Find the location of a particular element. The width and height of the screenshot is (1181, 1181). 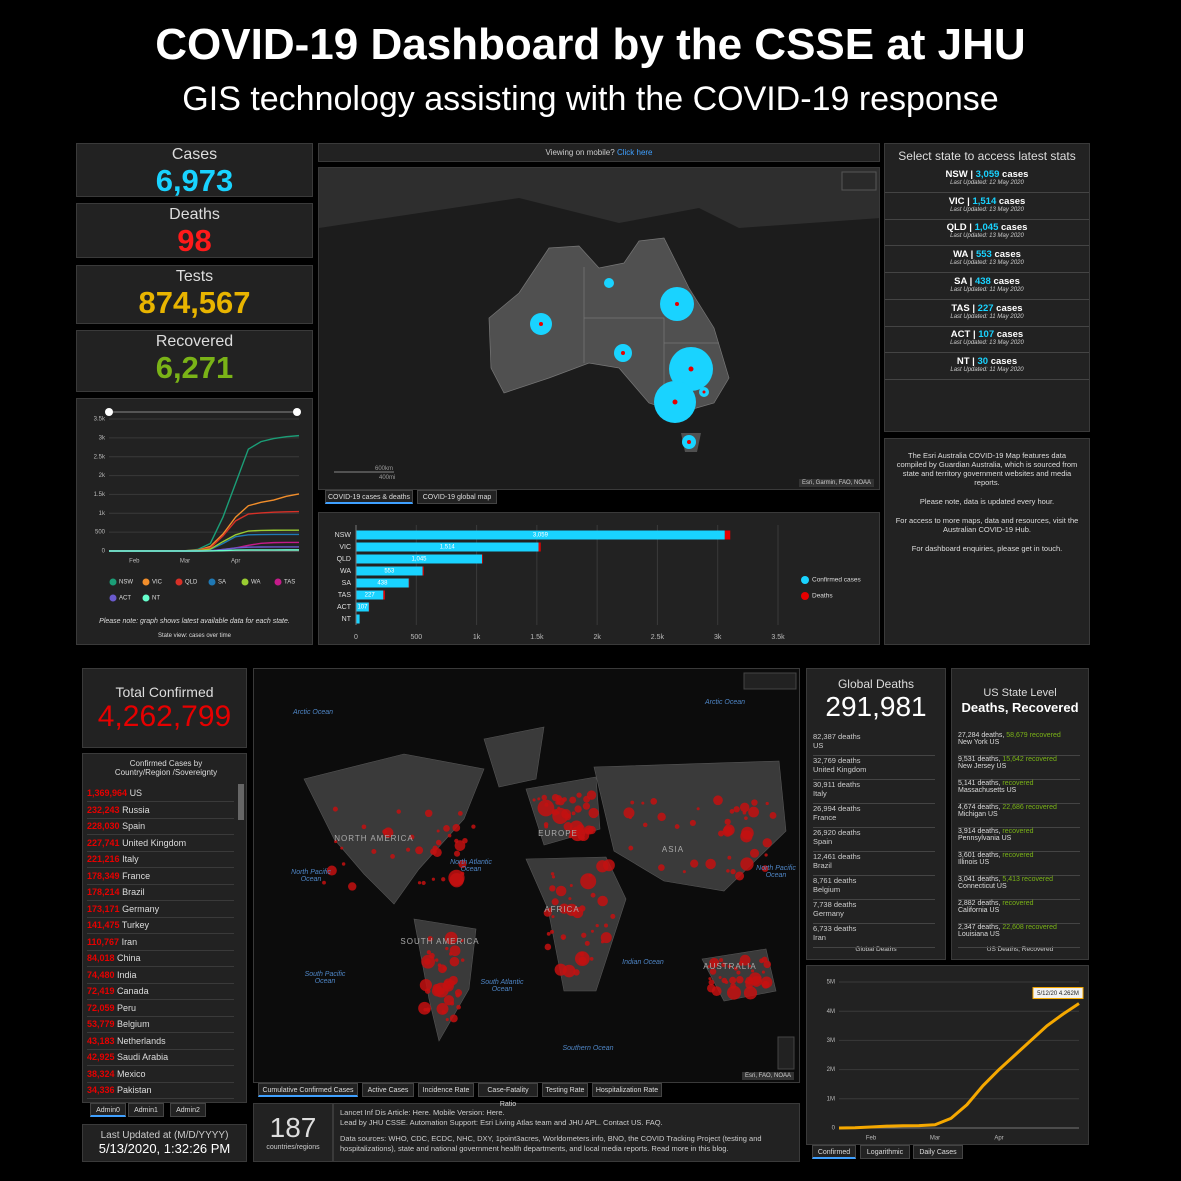

country-row: 178,214 Brazil is located at coordinates (160, 892).